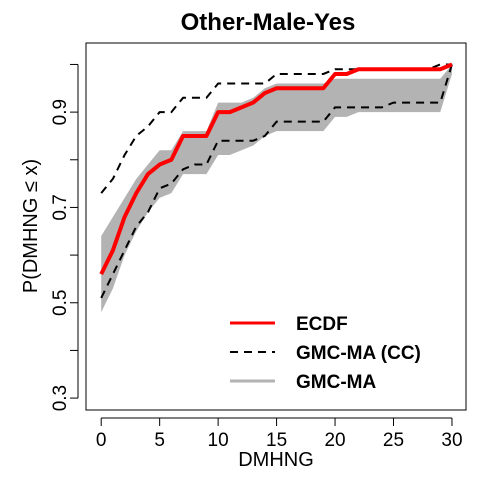  What do you see at coordinates (218, 440) in the screenshot?
I see `x-tick-label: 10` at bounding box center [218, 440].